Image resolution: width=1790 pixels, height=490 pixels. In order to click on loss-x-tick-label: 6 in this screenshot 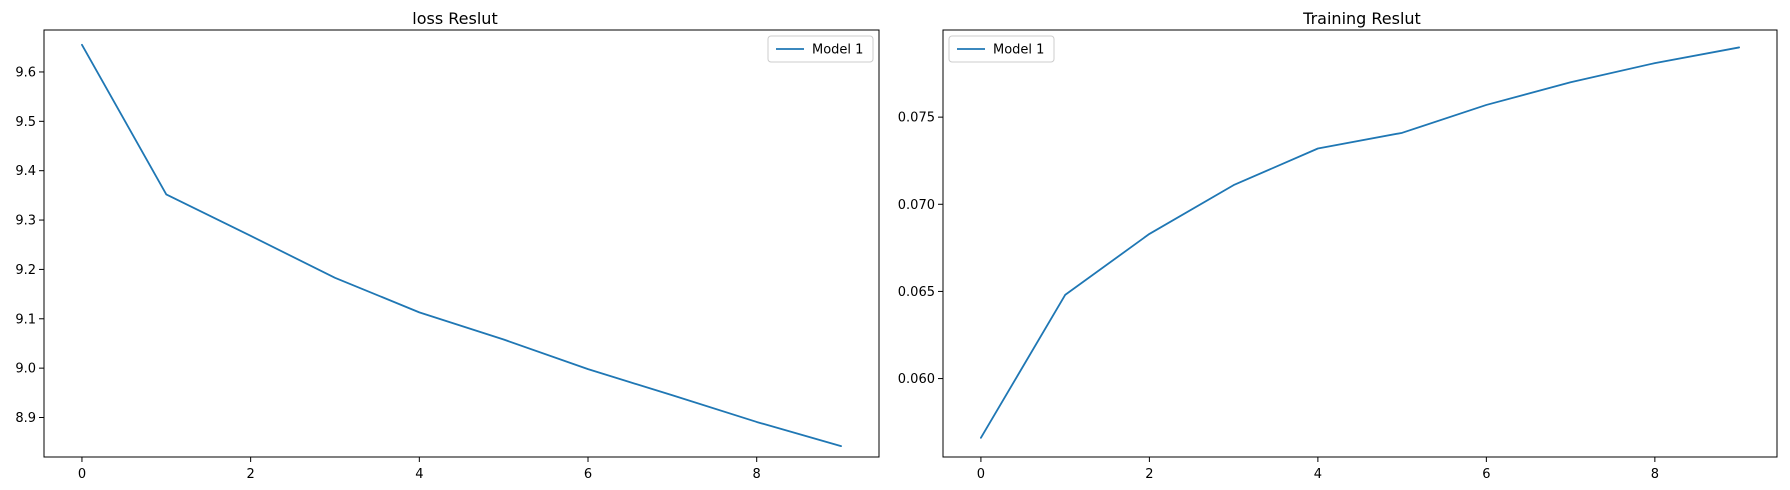, I will do `click(588, 474)`.